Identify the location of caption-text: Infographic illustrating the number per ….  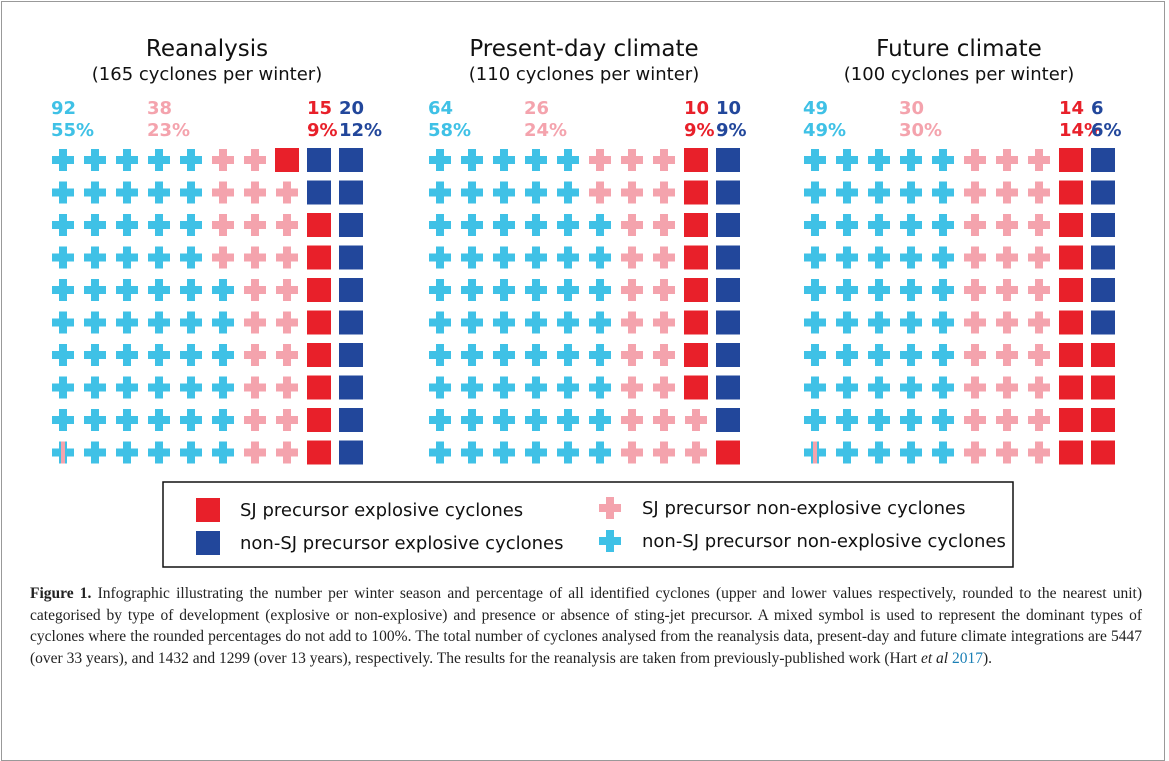
(586, 626).